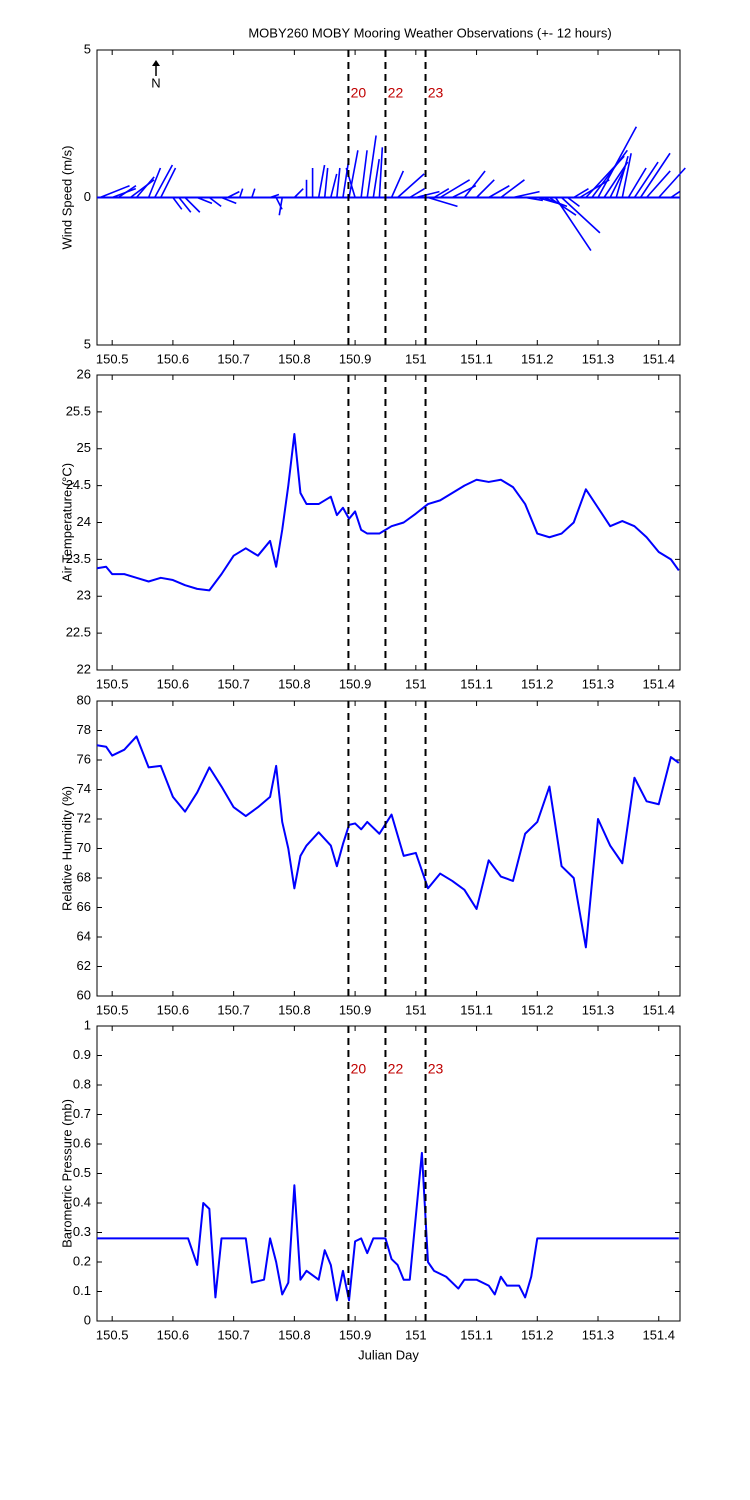 This screenshot has width=750, height=1500. Describe the element at coordinates (82, 1142) in the screenshot. I see `y-tick-label: 0.6` at that location.